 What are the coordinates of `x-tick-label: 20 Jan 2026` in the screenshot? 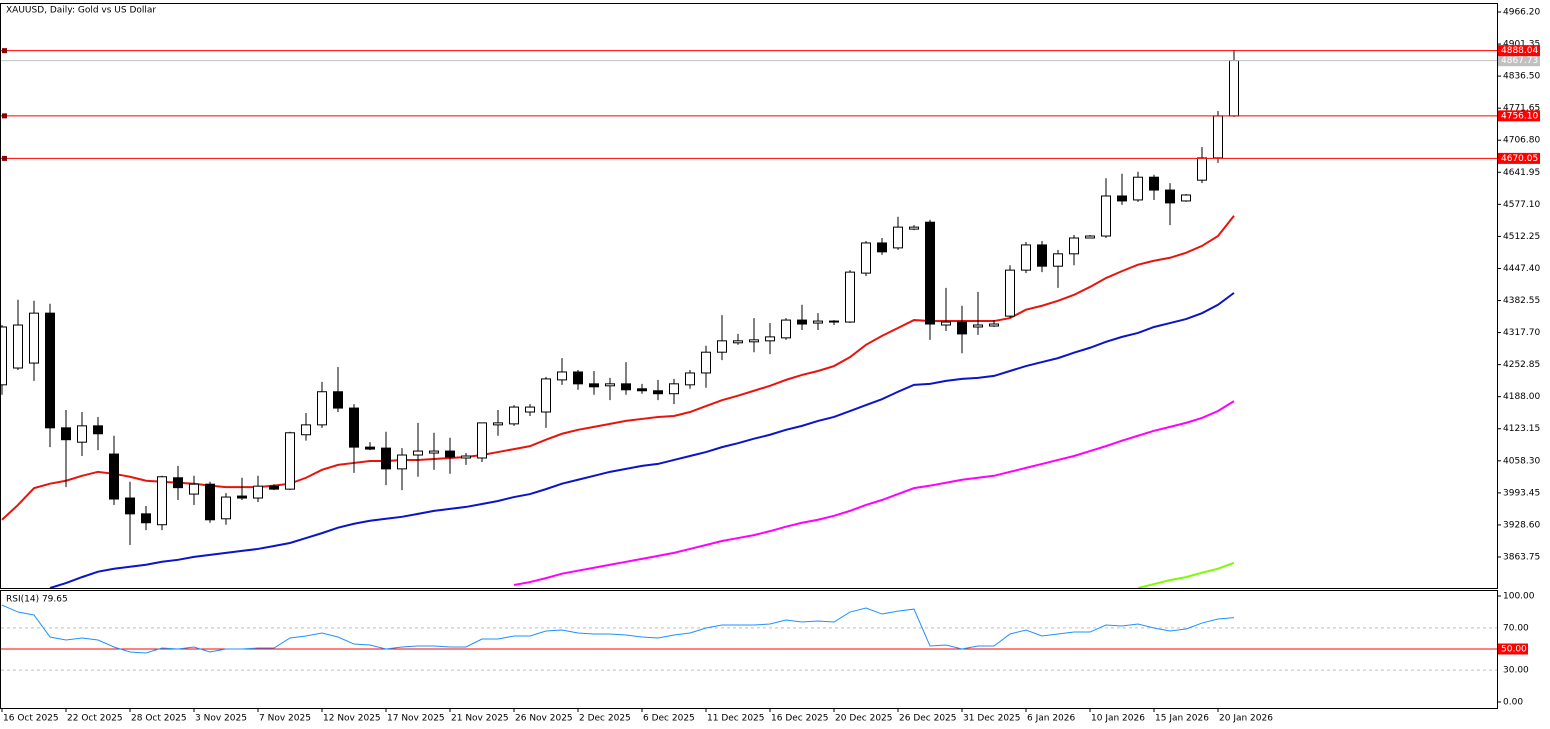 It's located at (1246, 719).